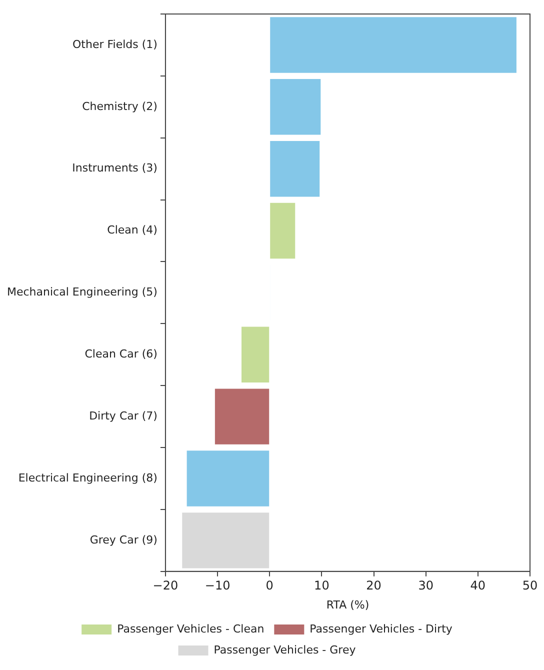  Describe the element at coordinates (115, 44) in the screenshot. I see `y-tick-label: Other Fields (1)` at that location.